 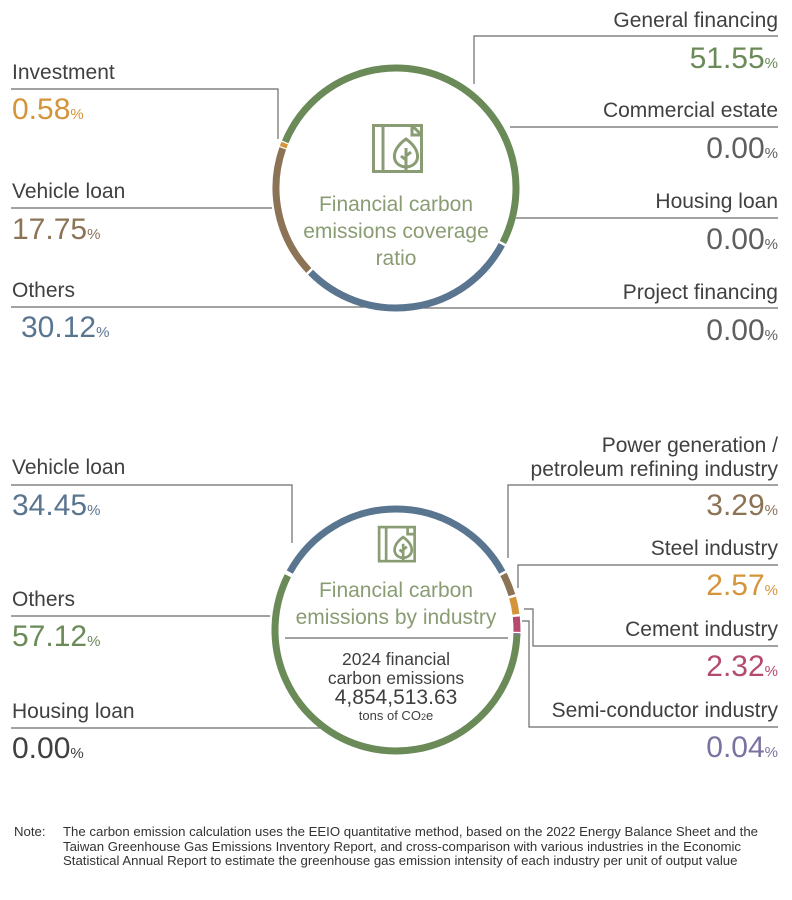 I want to click on total-label-line2: carbon emissions, so click(x=396, y=678).